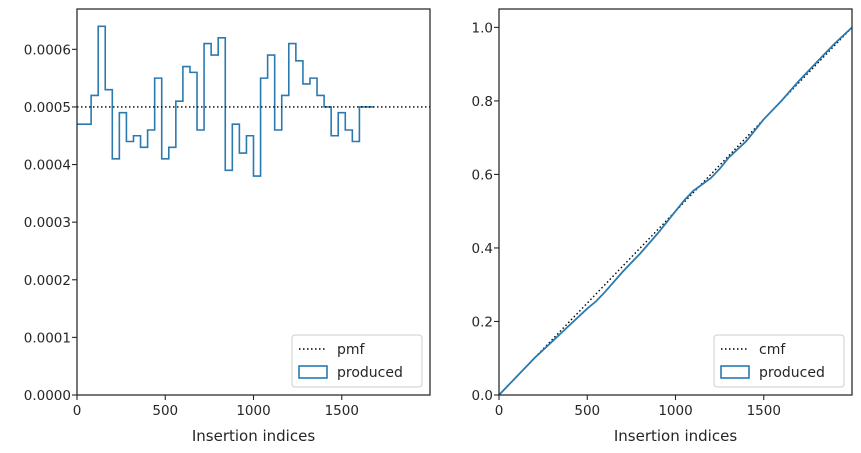 The image size is (861, 453). What do you see at coordinates (482, 396) in the screenshot?
I see `y-tick-label: 0.0` at bounding box center [482, 396].